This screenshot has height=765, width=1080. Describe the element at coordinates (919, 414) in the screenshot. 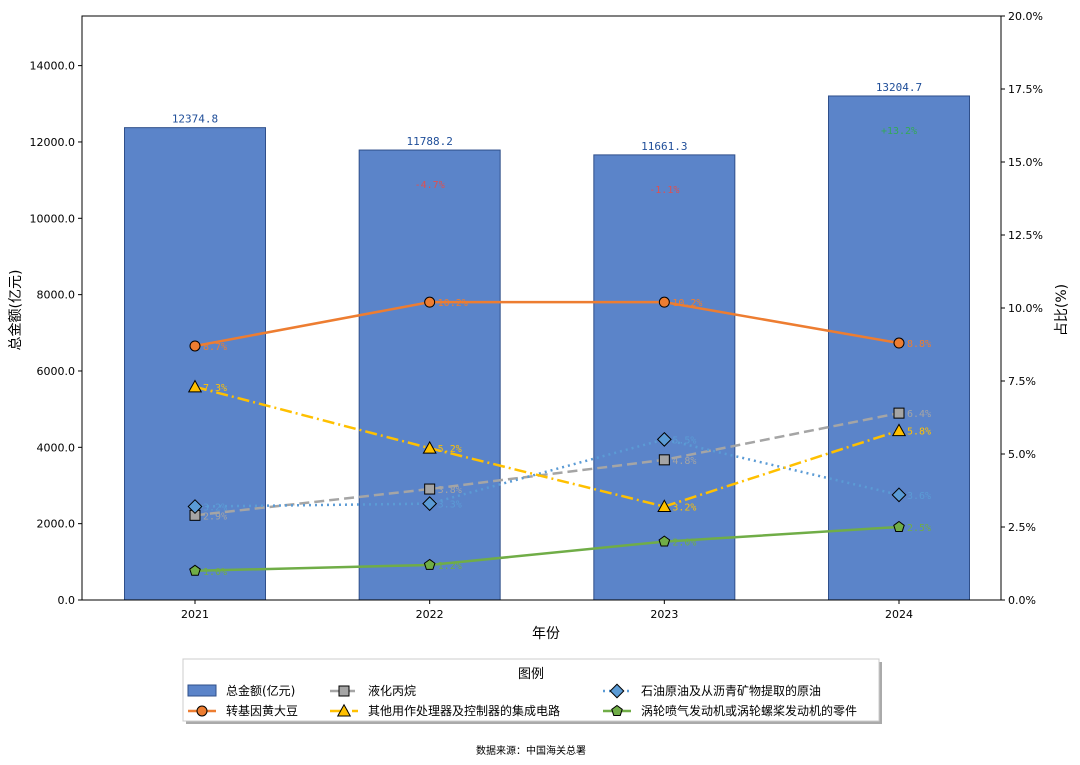

I see `series-point-label: 6.4%` at that location.